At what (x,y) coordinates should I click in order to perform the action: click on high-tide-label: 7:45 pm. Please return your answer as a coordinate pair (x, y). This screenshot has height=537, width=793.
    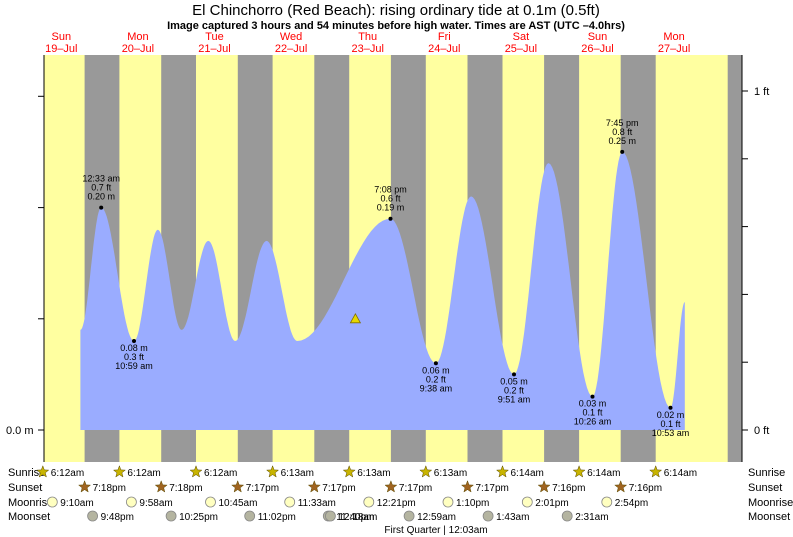
    Looking at the image, I should click on (622, 123).